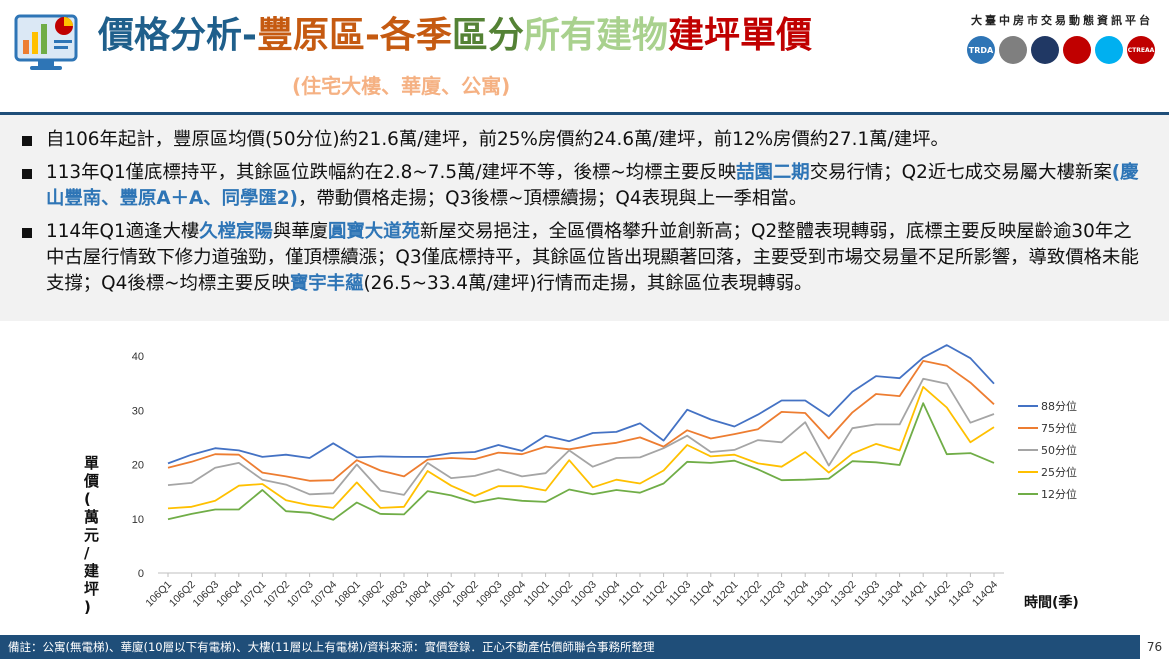 This screenshot has height=659, width=1169. I want to click on analytics-monitor-icon, so click(46, 42).